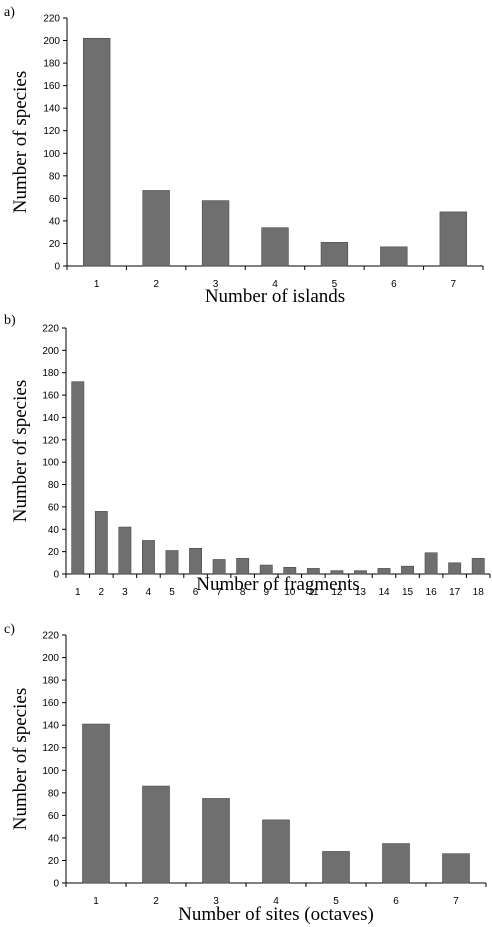 Image resolution: width=492 pixels, height=927 pixels. What do you see at coordinates (50, 748) in the screenshot?
I see `y-tick-label-c-120: 120` at bounding box center [50, 748].